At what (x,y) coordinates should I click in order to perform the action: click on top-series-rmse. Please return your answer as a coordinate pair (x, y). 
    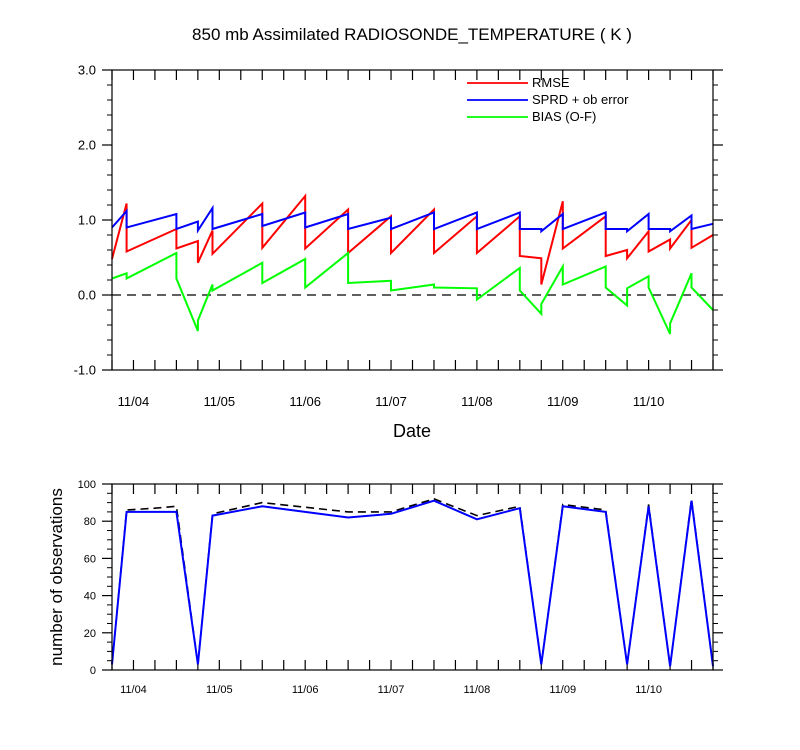
    Looking at the image, I should click on (412, 239).